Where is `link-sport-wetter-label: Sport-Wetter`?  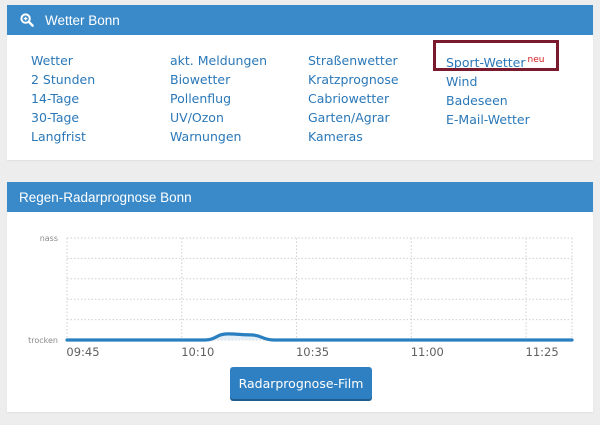 link-sport-wetter-label: Sport-Wetter is located at coordinates (486, 62).